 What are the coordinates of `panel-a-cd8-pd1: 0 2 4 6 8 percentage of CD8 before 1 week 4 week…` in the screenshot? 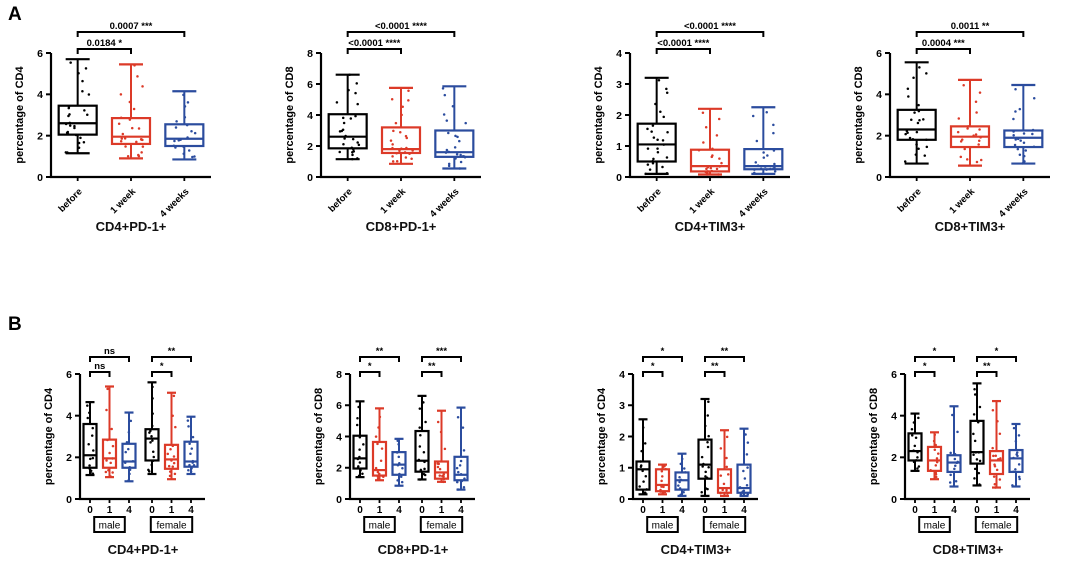 It's located at (401, 118).